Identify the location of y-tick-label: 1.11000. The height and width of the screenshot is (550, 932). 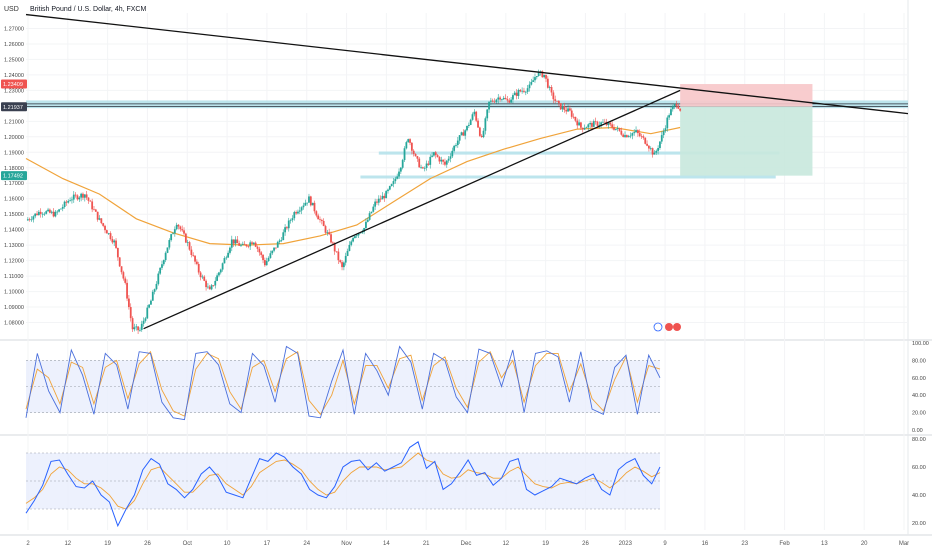
(13, 277).